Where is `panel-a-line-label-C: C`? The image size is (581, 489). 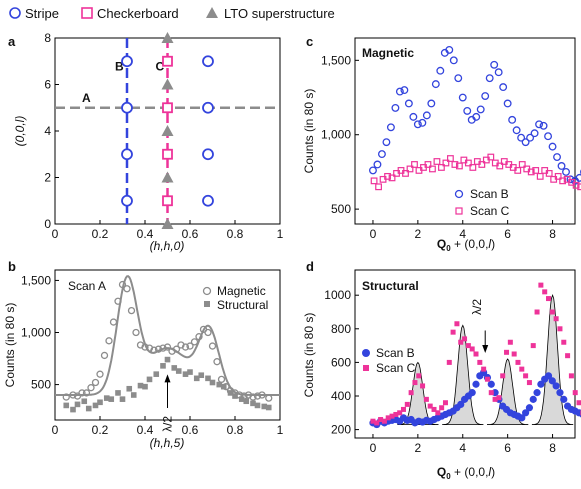 panel-a-line-label-C: C is located at coordinates (160, 67).